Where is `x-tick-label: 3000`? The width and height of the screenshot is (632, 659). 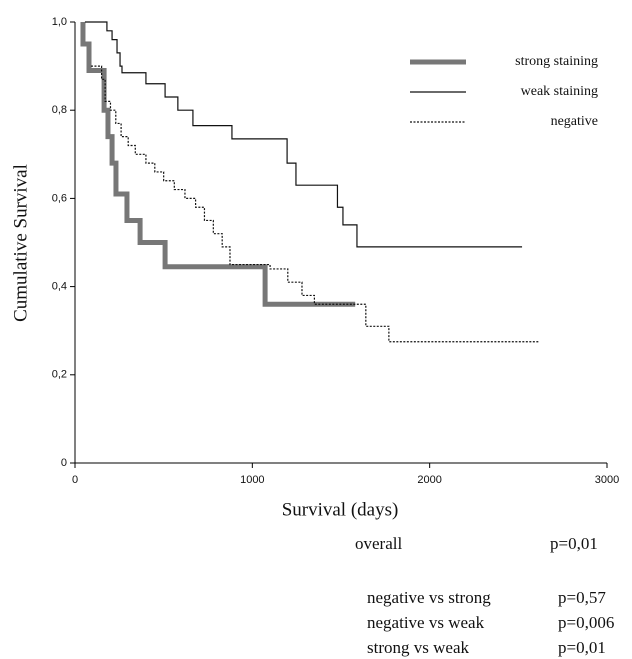
x-tick-label: 3000 is located at coordinates (607, 480).